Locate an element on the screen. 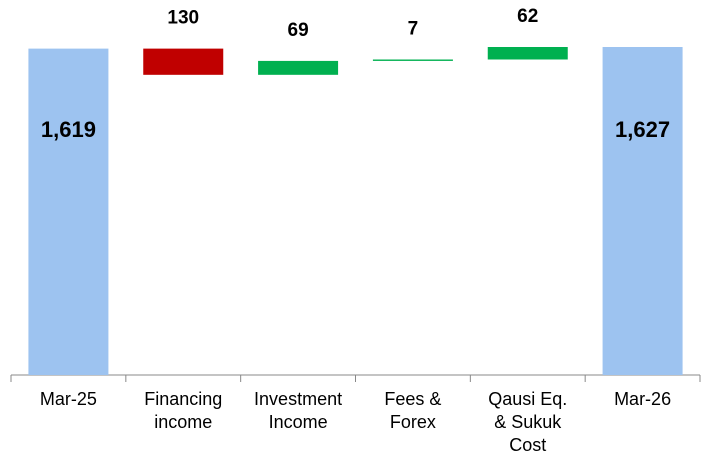 This screenshot has width=705, height=471. value-label: 69 is located at coordinates (298, 30).